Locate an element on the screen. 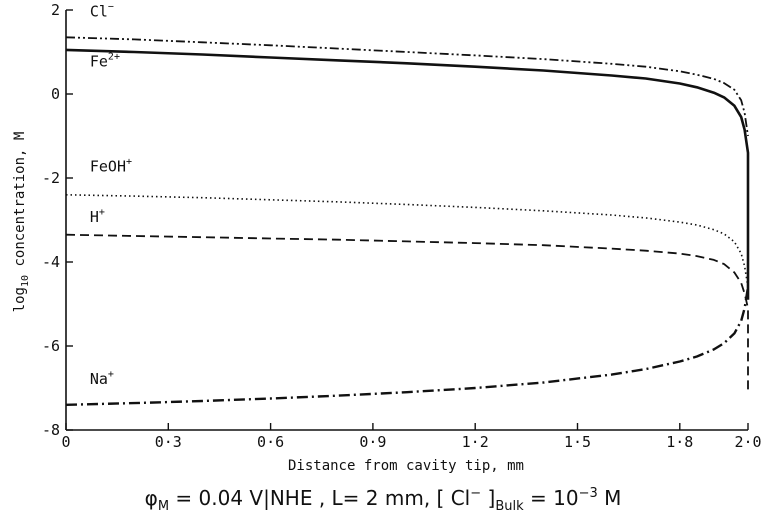  y-tick-label: 0 is located at coordinates (55, 94).